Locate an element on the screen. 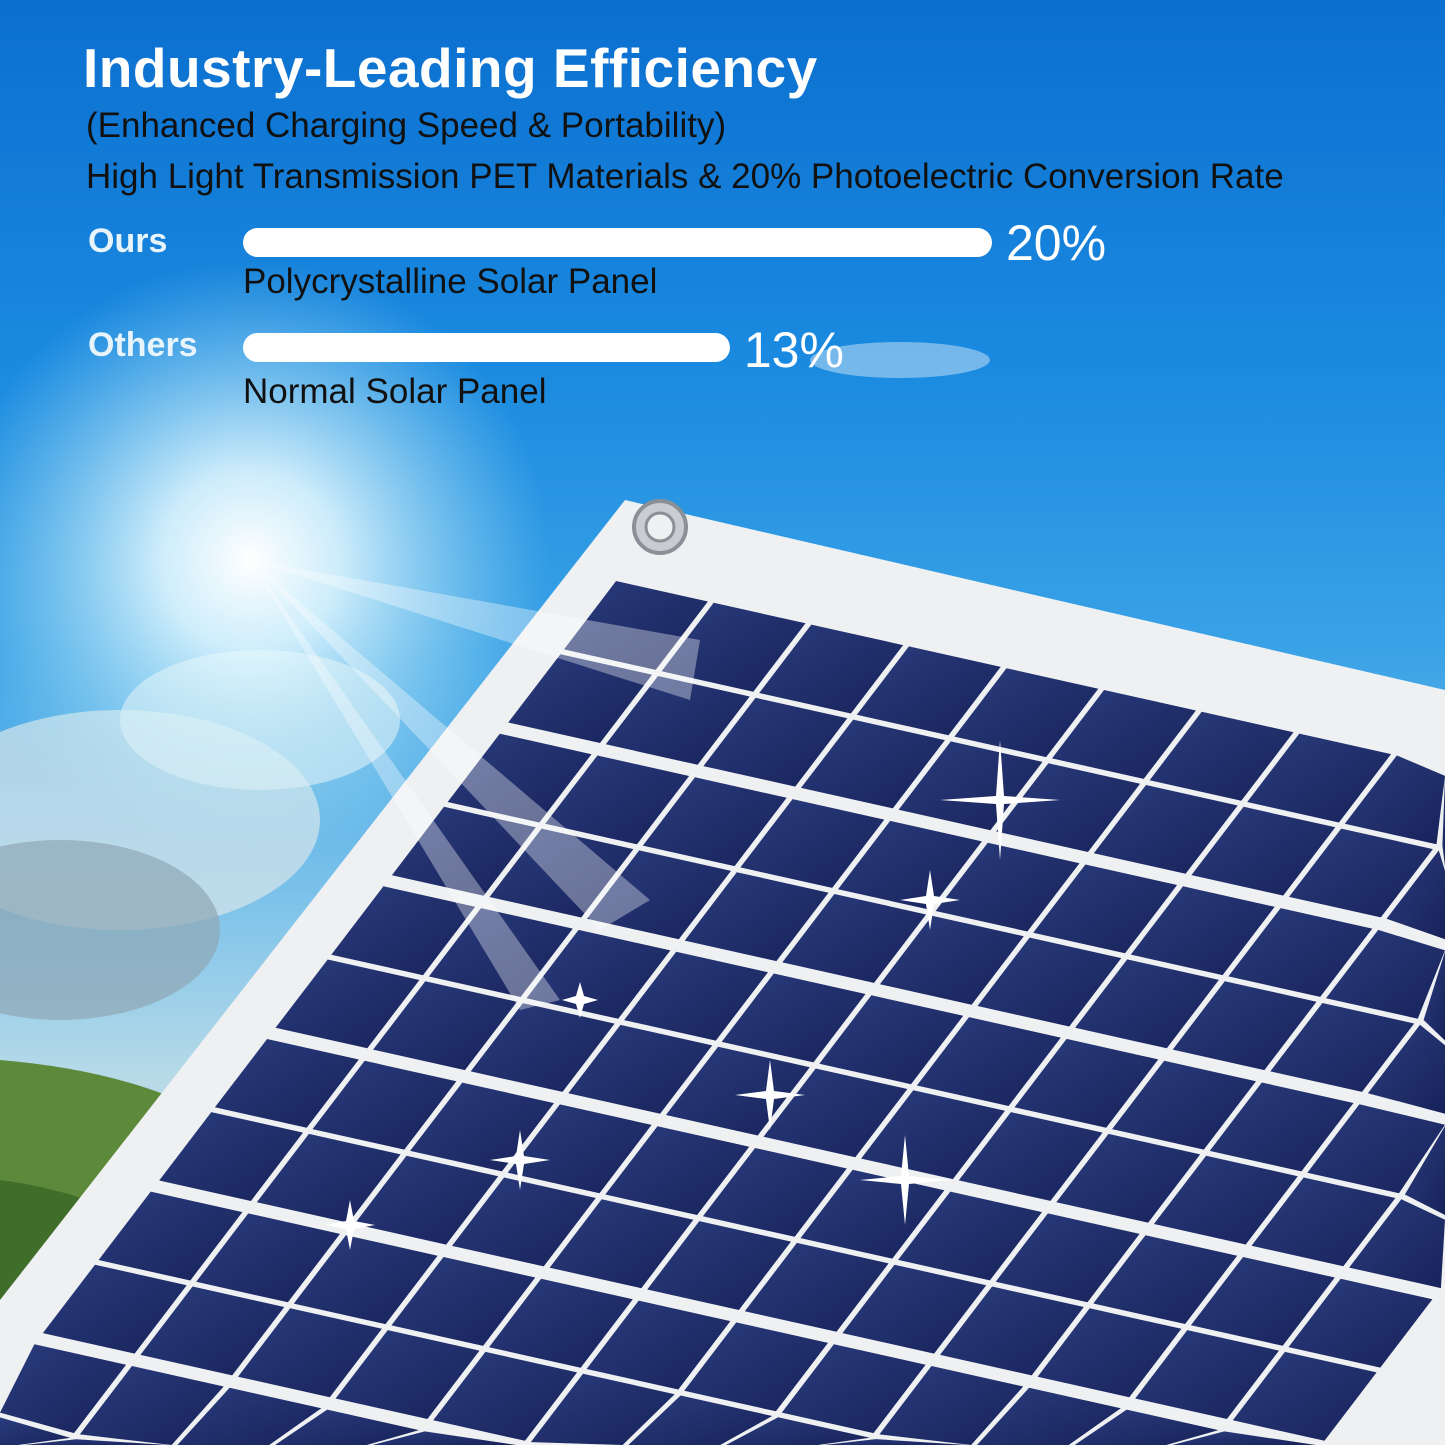  page-title: Industry-Leading Efficiency is located at coordinates (450, 68).